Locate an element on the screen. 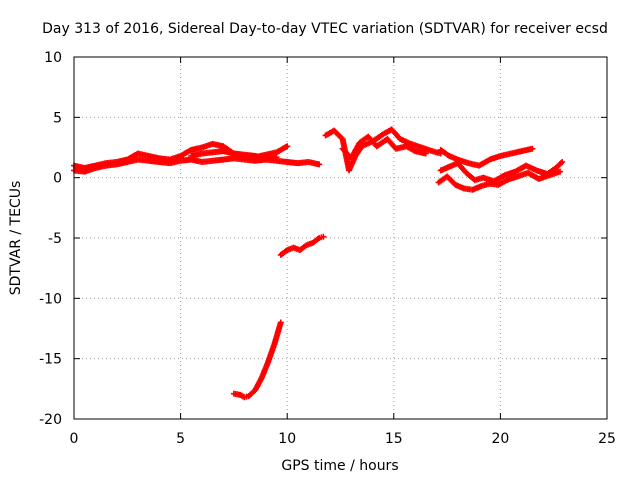 The image size is (640, 480). x-tick-label: 5 is located at coordinates (180, 439).